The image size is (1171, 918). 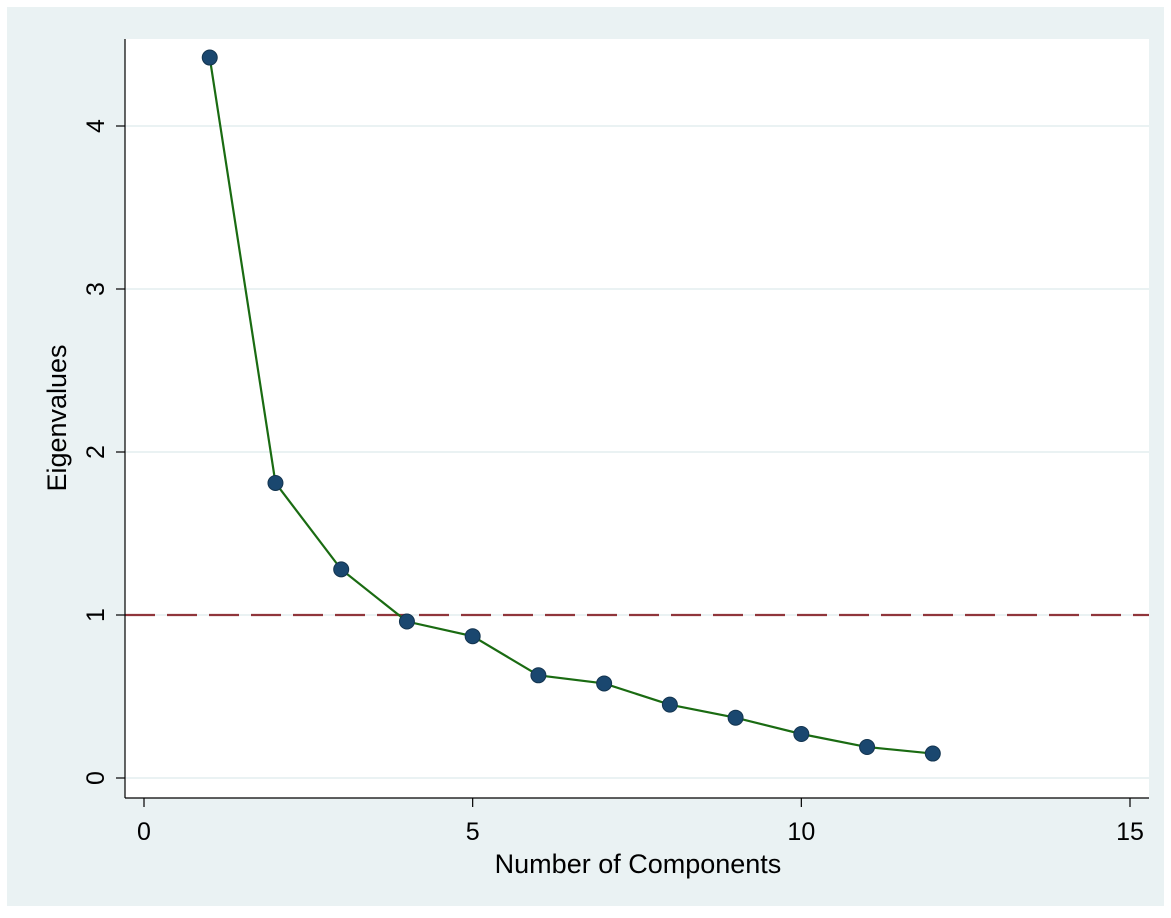 I want to click on y-tick-label-1: 1, so click(x=96, y=615).